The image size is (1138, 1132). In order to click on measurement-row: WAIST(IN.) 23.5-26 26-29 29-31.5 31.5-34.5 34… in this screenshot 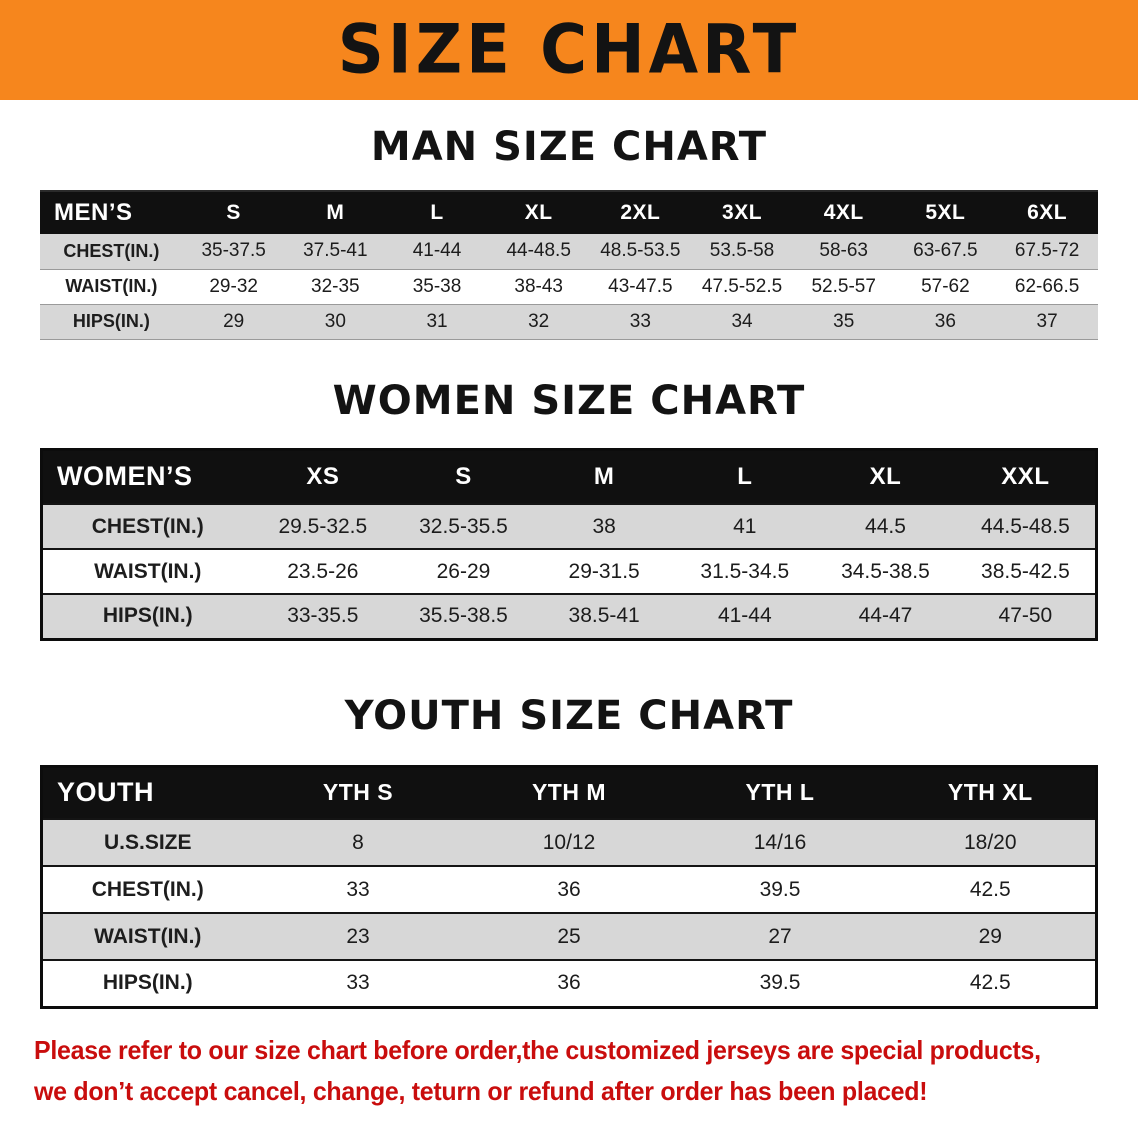, I will do `click(569, 571)`.